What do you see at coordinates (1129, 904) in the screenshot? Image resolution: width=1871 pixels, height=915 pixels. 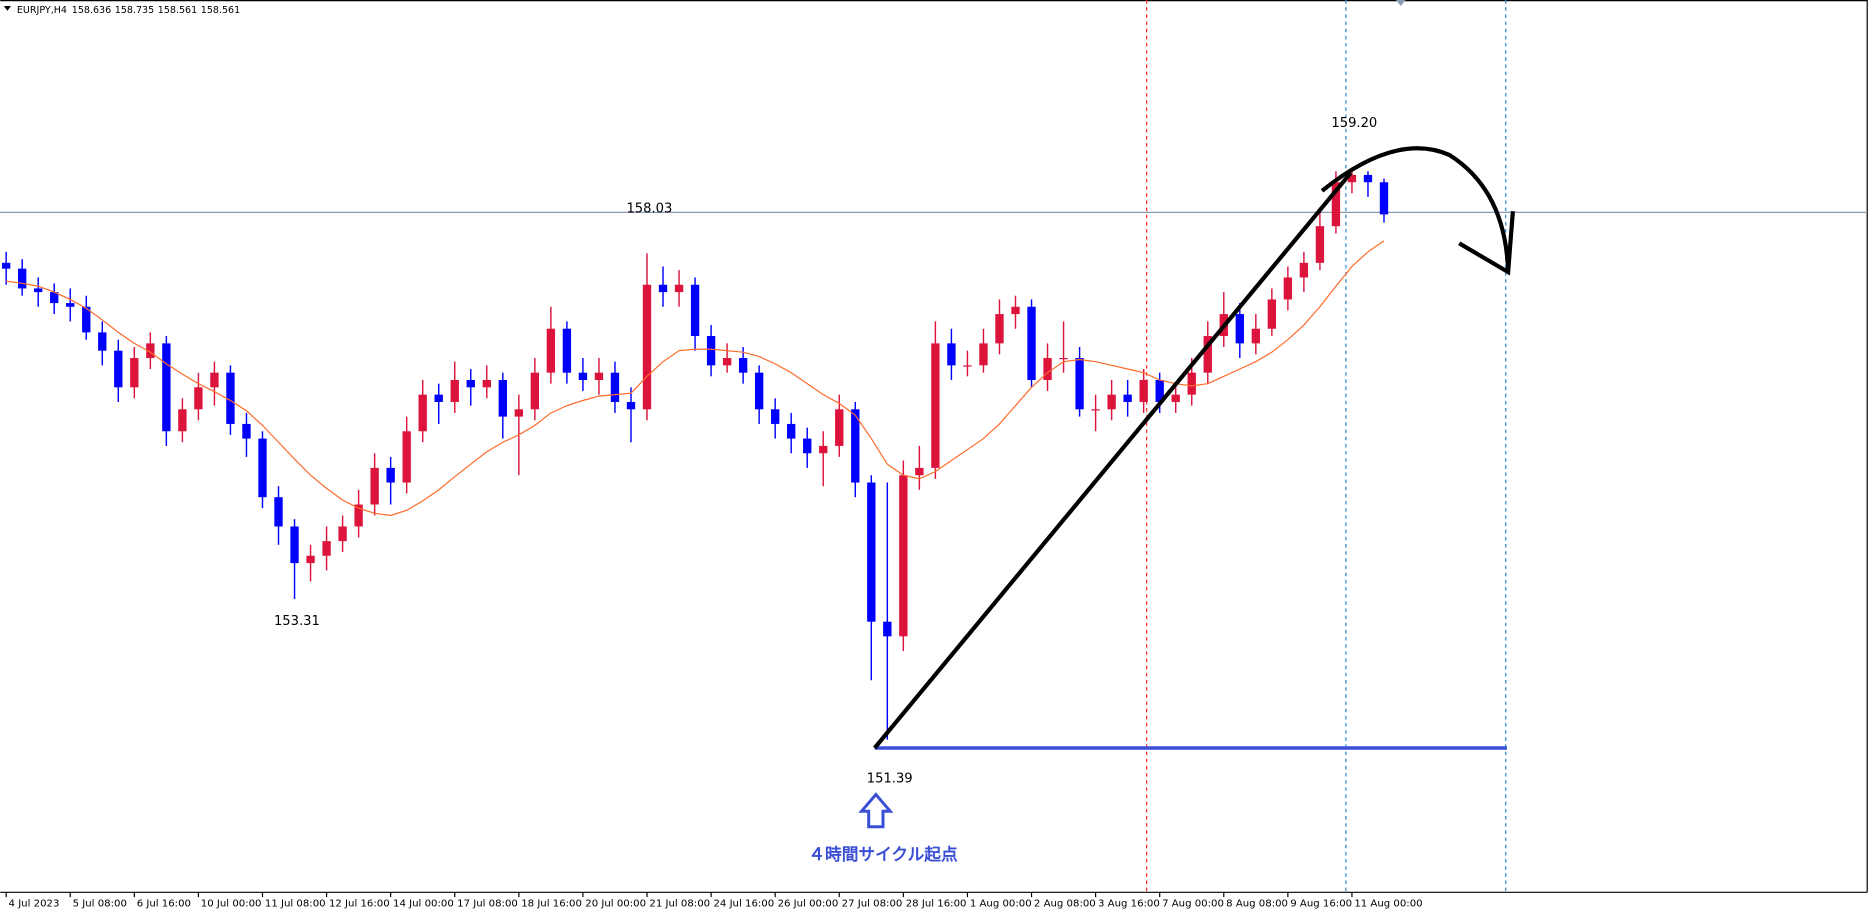 I see `x-tick-label: 3 Aug 16:00` at bounding box center [1129, 904].